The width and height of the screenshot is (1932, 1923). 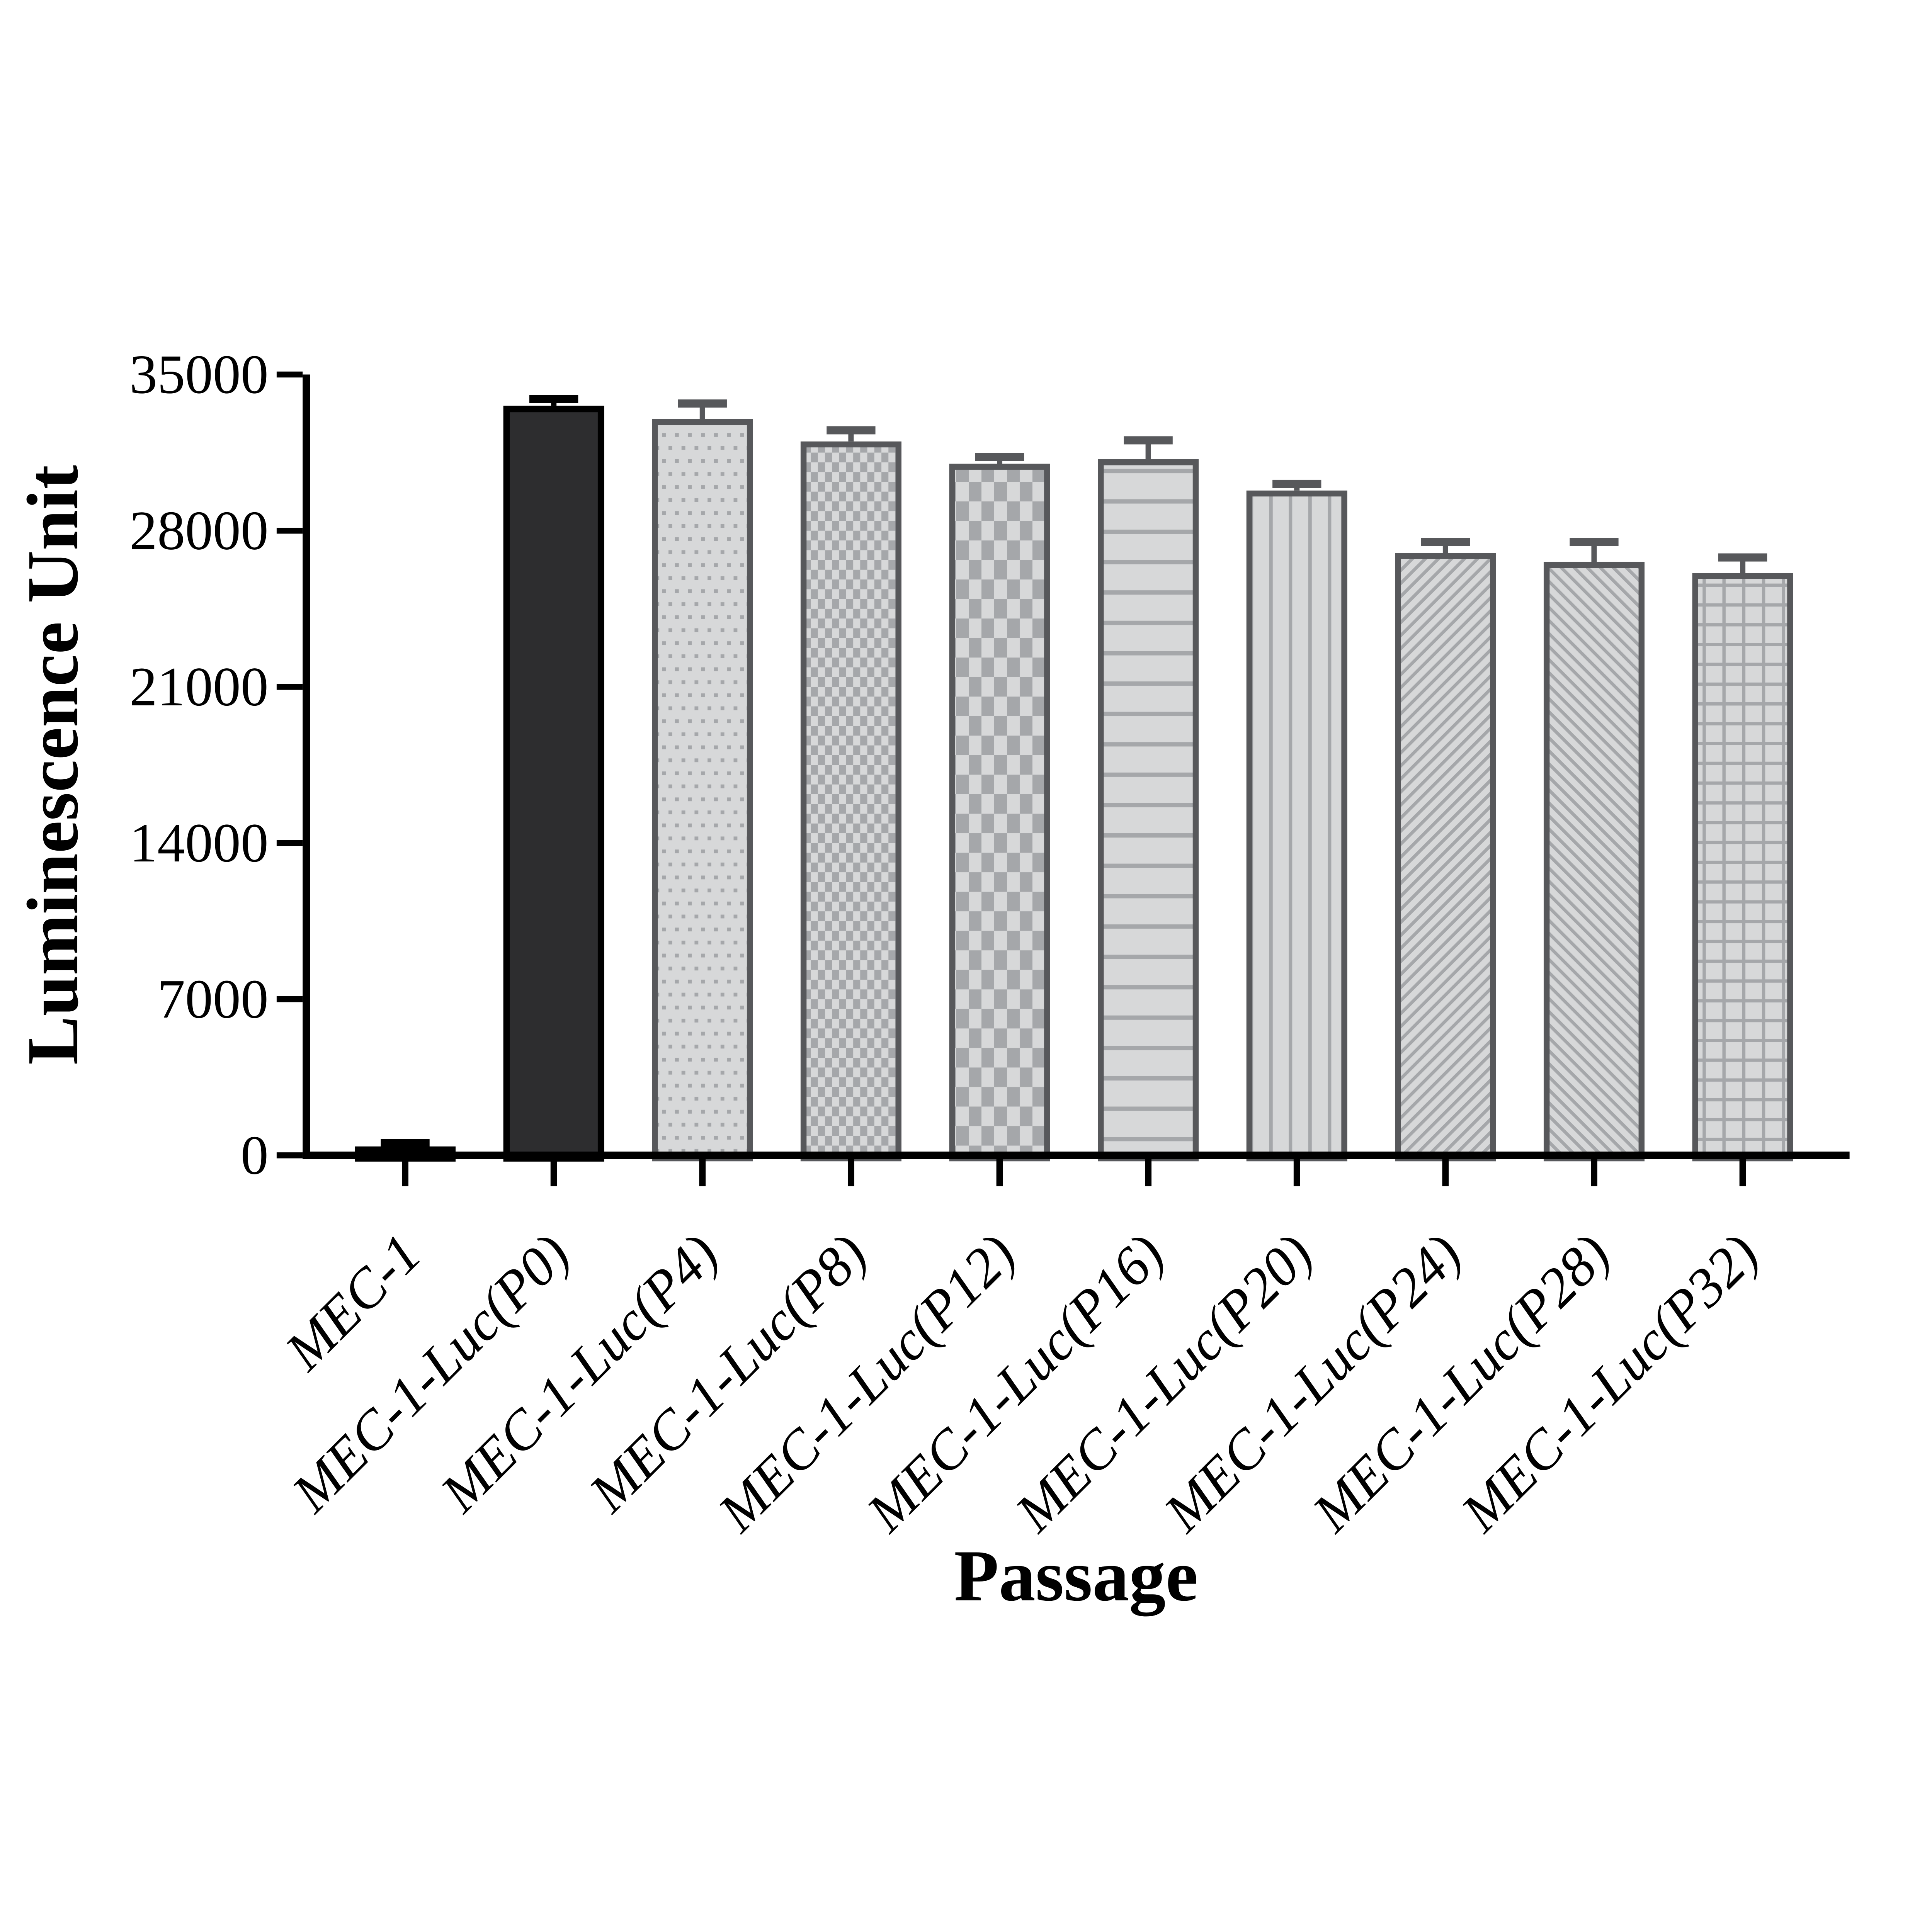 I want to click on bar-group-MEC-1-Luc(P32), so click(x=1742, y=857).